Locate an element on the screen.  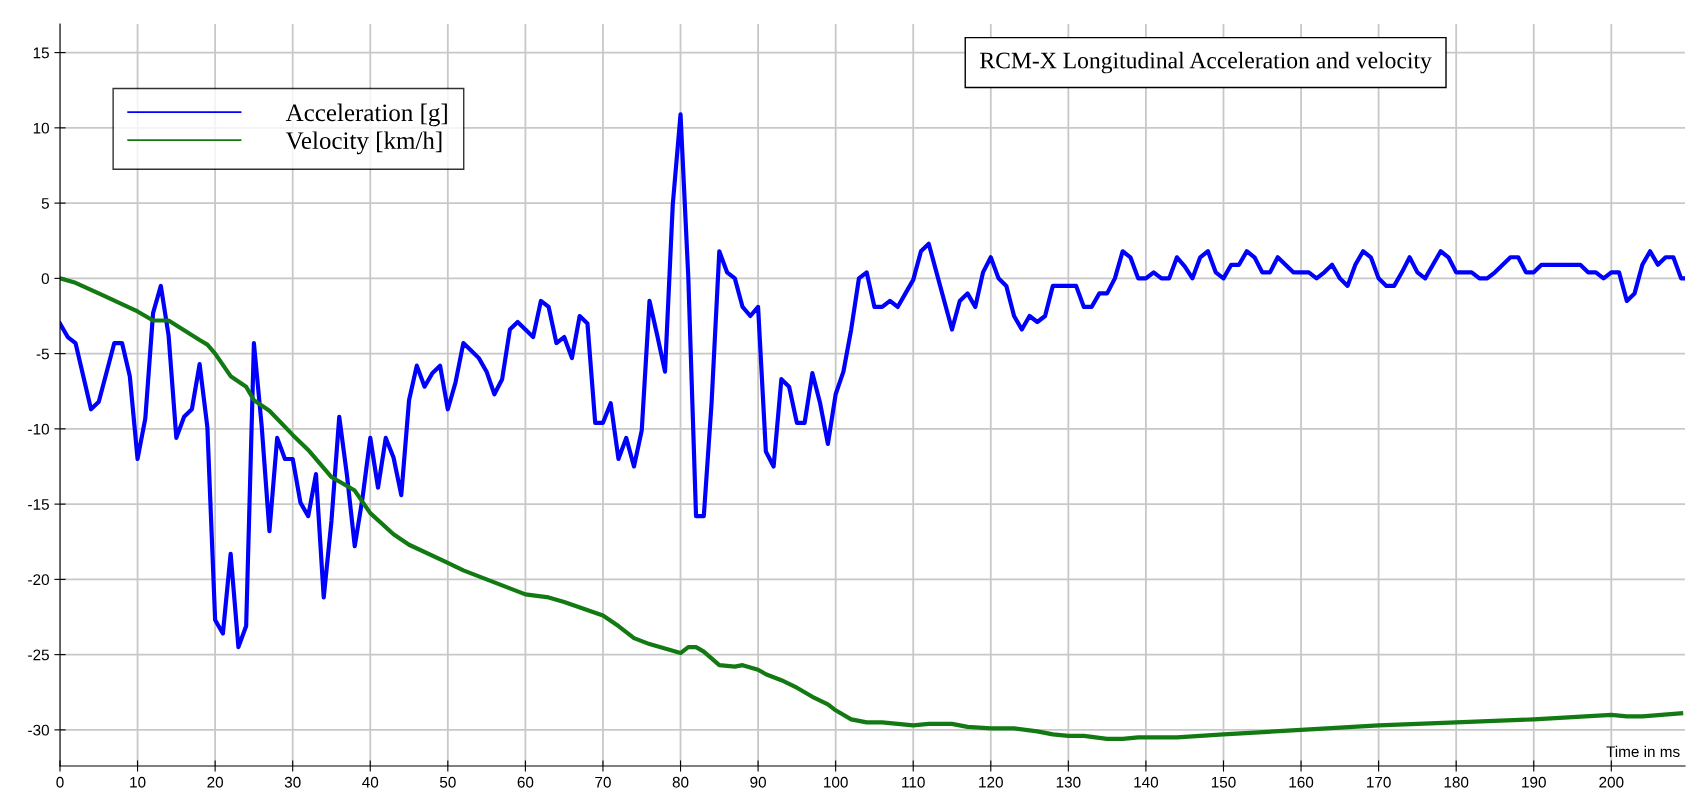
x-tick-label: 40 is located at coordinates (370, 782).